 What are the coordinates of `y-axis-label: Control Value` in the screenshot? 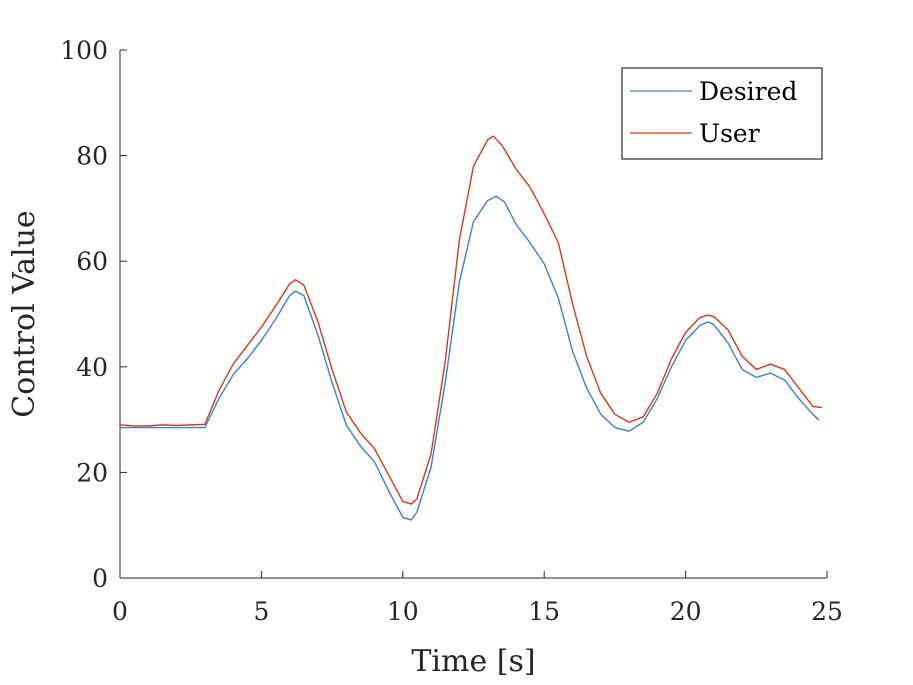 It's located at (24, 313).